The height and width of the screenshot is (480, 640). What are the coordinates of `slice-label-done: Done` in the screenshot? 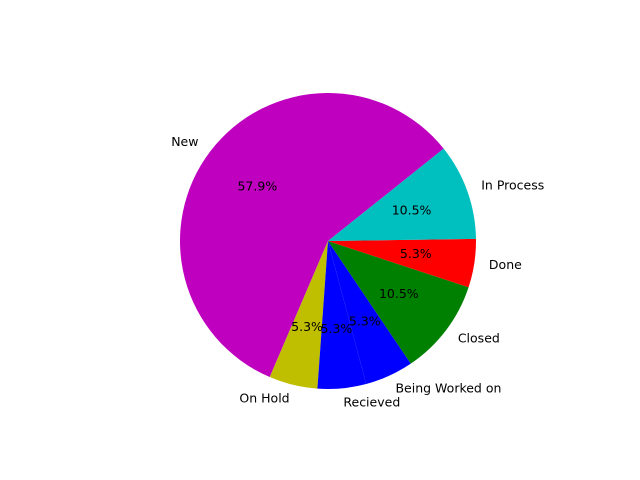 It's located at (505, 264).